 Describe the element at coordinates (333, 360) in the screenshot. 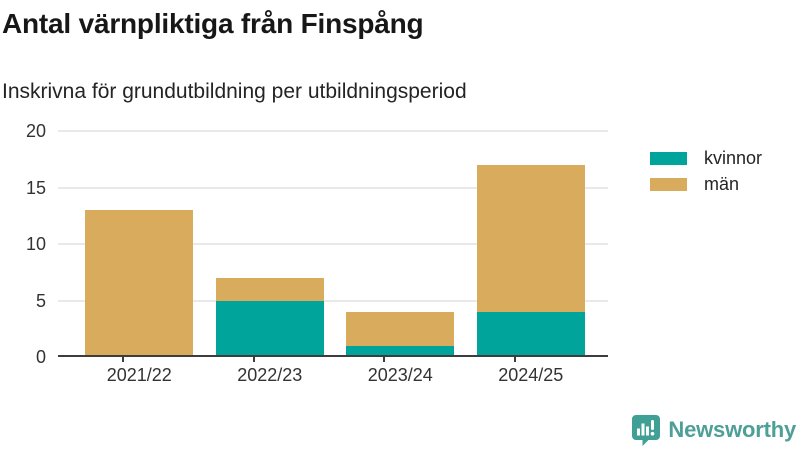

I see `x-axis-ticks` at that location.